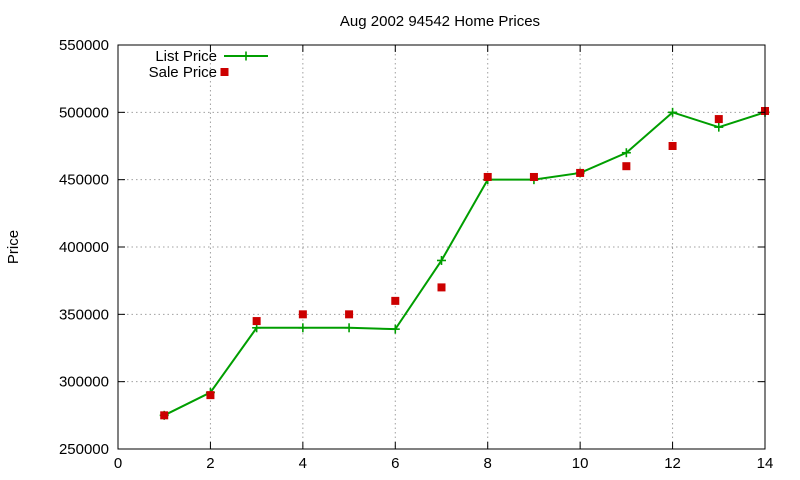 This screenshot has width=800, height=480. What do you see at coordinates (672, 463) in the screenshot?
I see `x-tick-label: 12` at bounding box center [672, 463].